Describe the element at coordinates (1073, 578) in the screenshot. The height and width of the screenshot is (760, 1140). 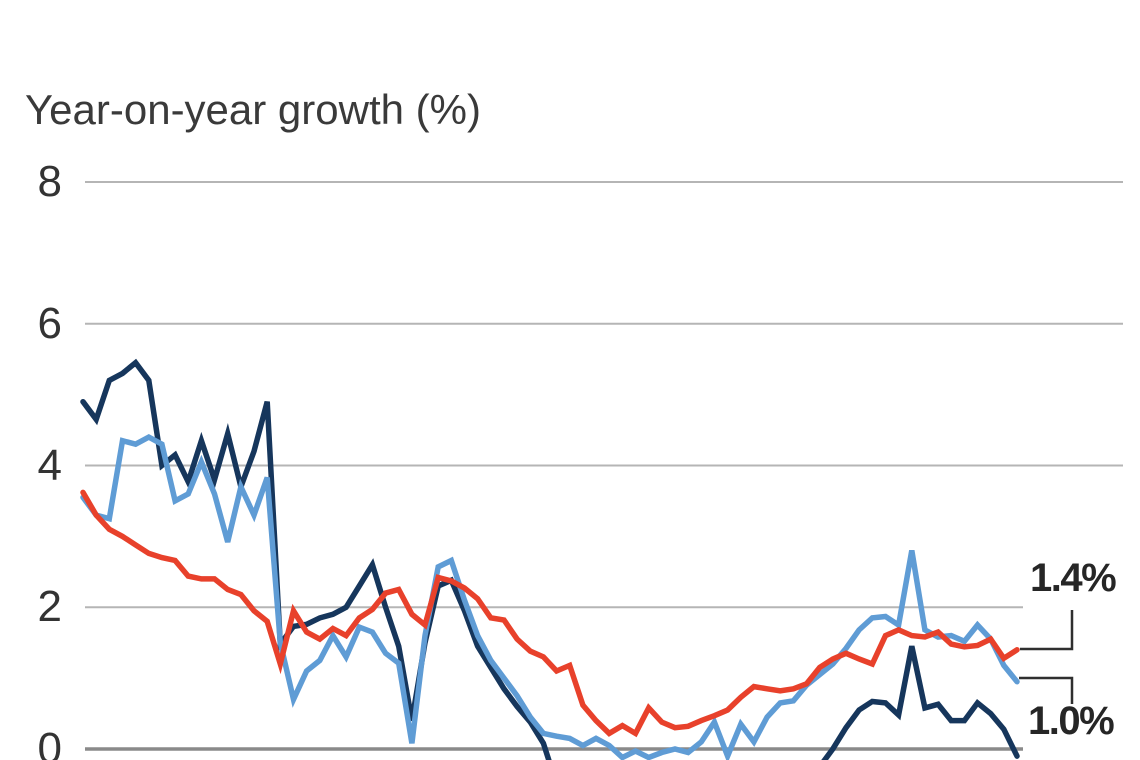
I see `red-series-end-label: 1.4%` at that location.